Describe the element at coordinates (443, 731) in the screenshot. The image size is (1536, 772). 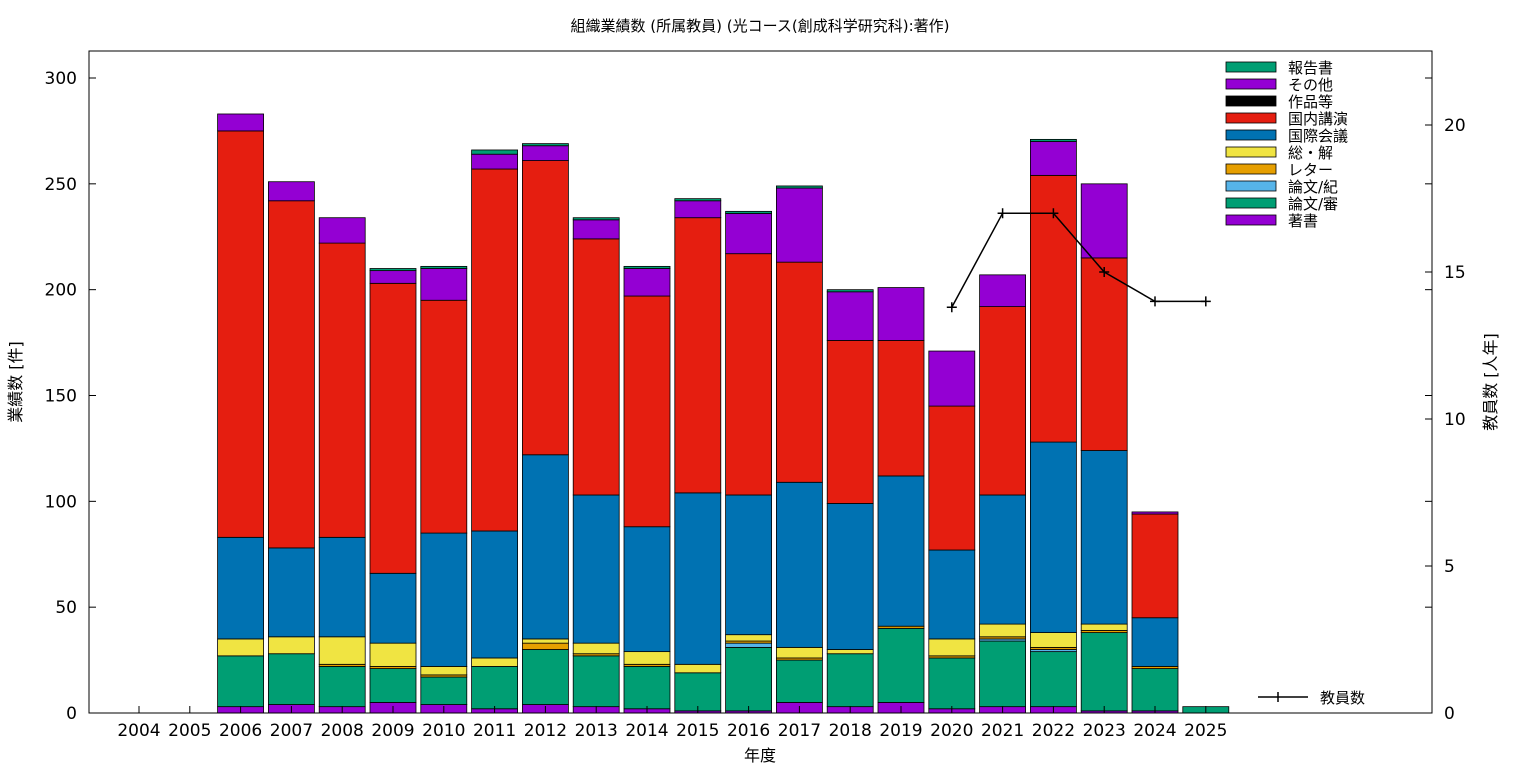
I see `x-tick-label: 2010` at that location.